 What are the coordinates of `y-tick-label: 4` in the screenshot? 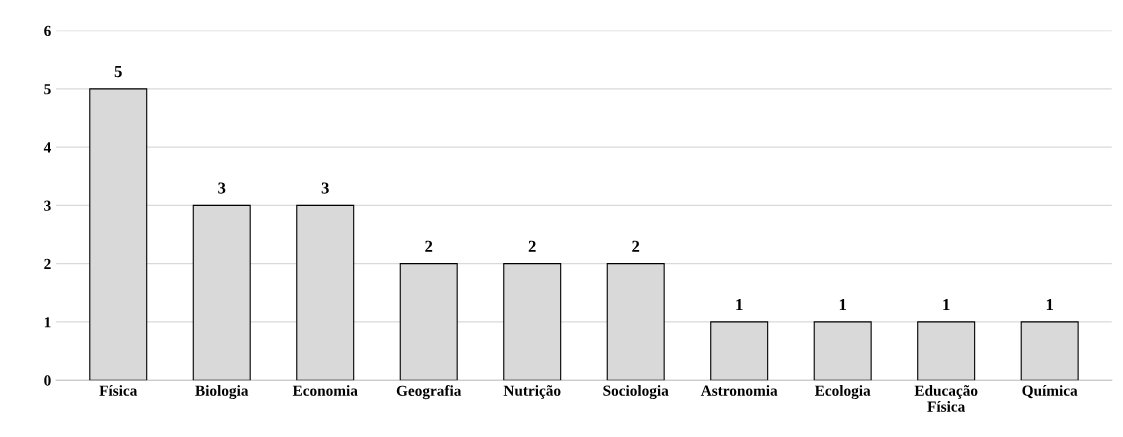 It's located at (47, 147).